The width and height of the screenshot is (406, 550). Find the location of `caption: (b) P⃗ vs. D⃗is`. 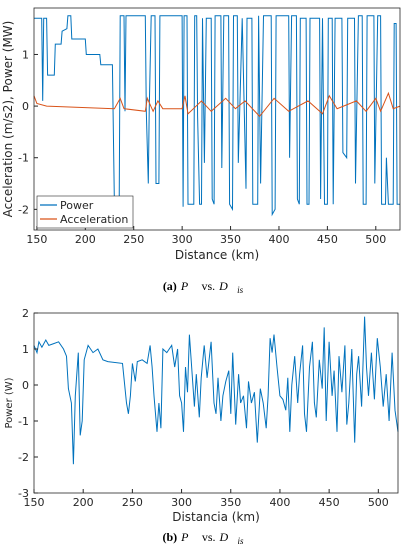

caption: (b) P⃗ vs. D⃗is is located at coordinates (203, 538).